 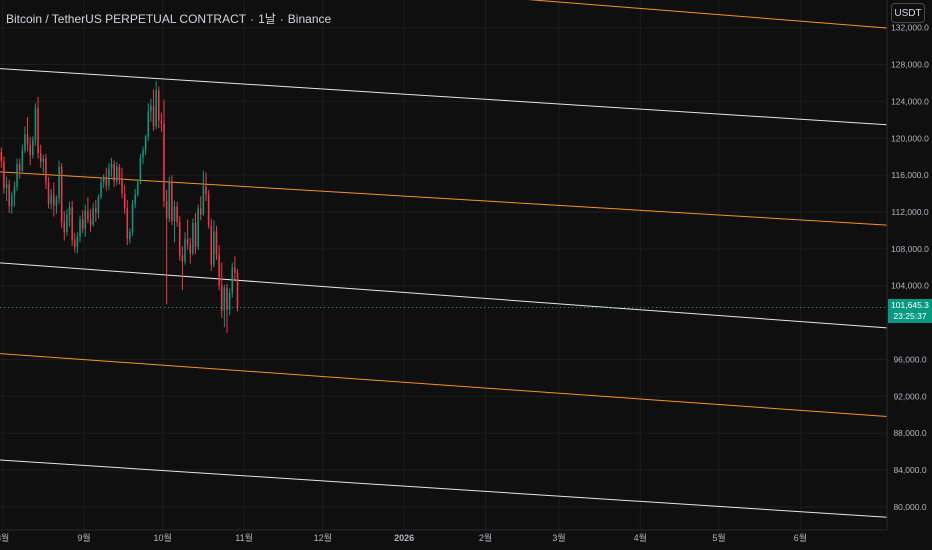 I want to click on y-tick-label: 112,000.0, so click(x=909, y=212).